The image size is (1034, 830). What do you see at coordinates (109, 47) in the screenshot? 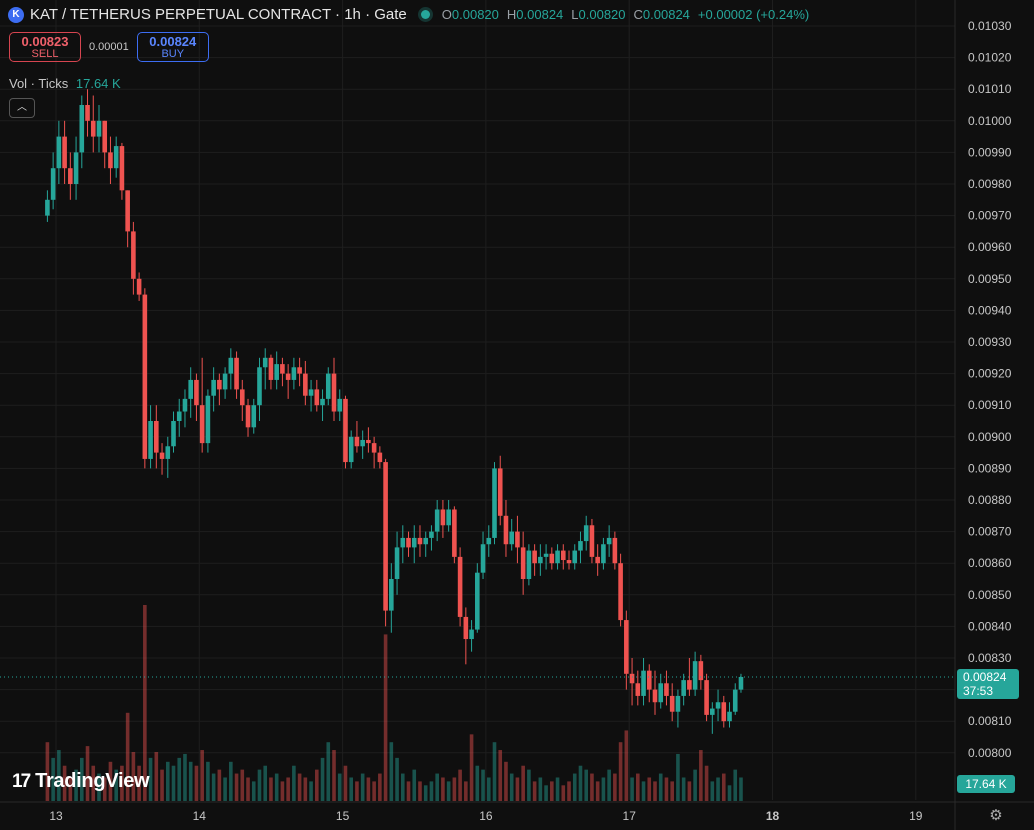
I see `trade-panel: 0.00823 SELL 0.00001 0.00824 BUY` at bounding box center [109, 47].